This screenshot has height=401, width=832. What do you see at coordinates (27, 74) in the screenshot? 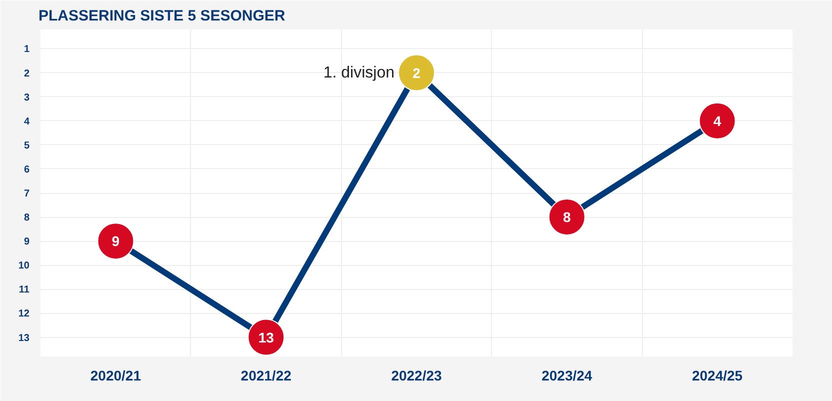
I see `y-tick-label: 2` at bounding box center [27, 74].